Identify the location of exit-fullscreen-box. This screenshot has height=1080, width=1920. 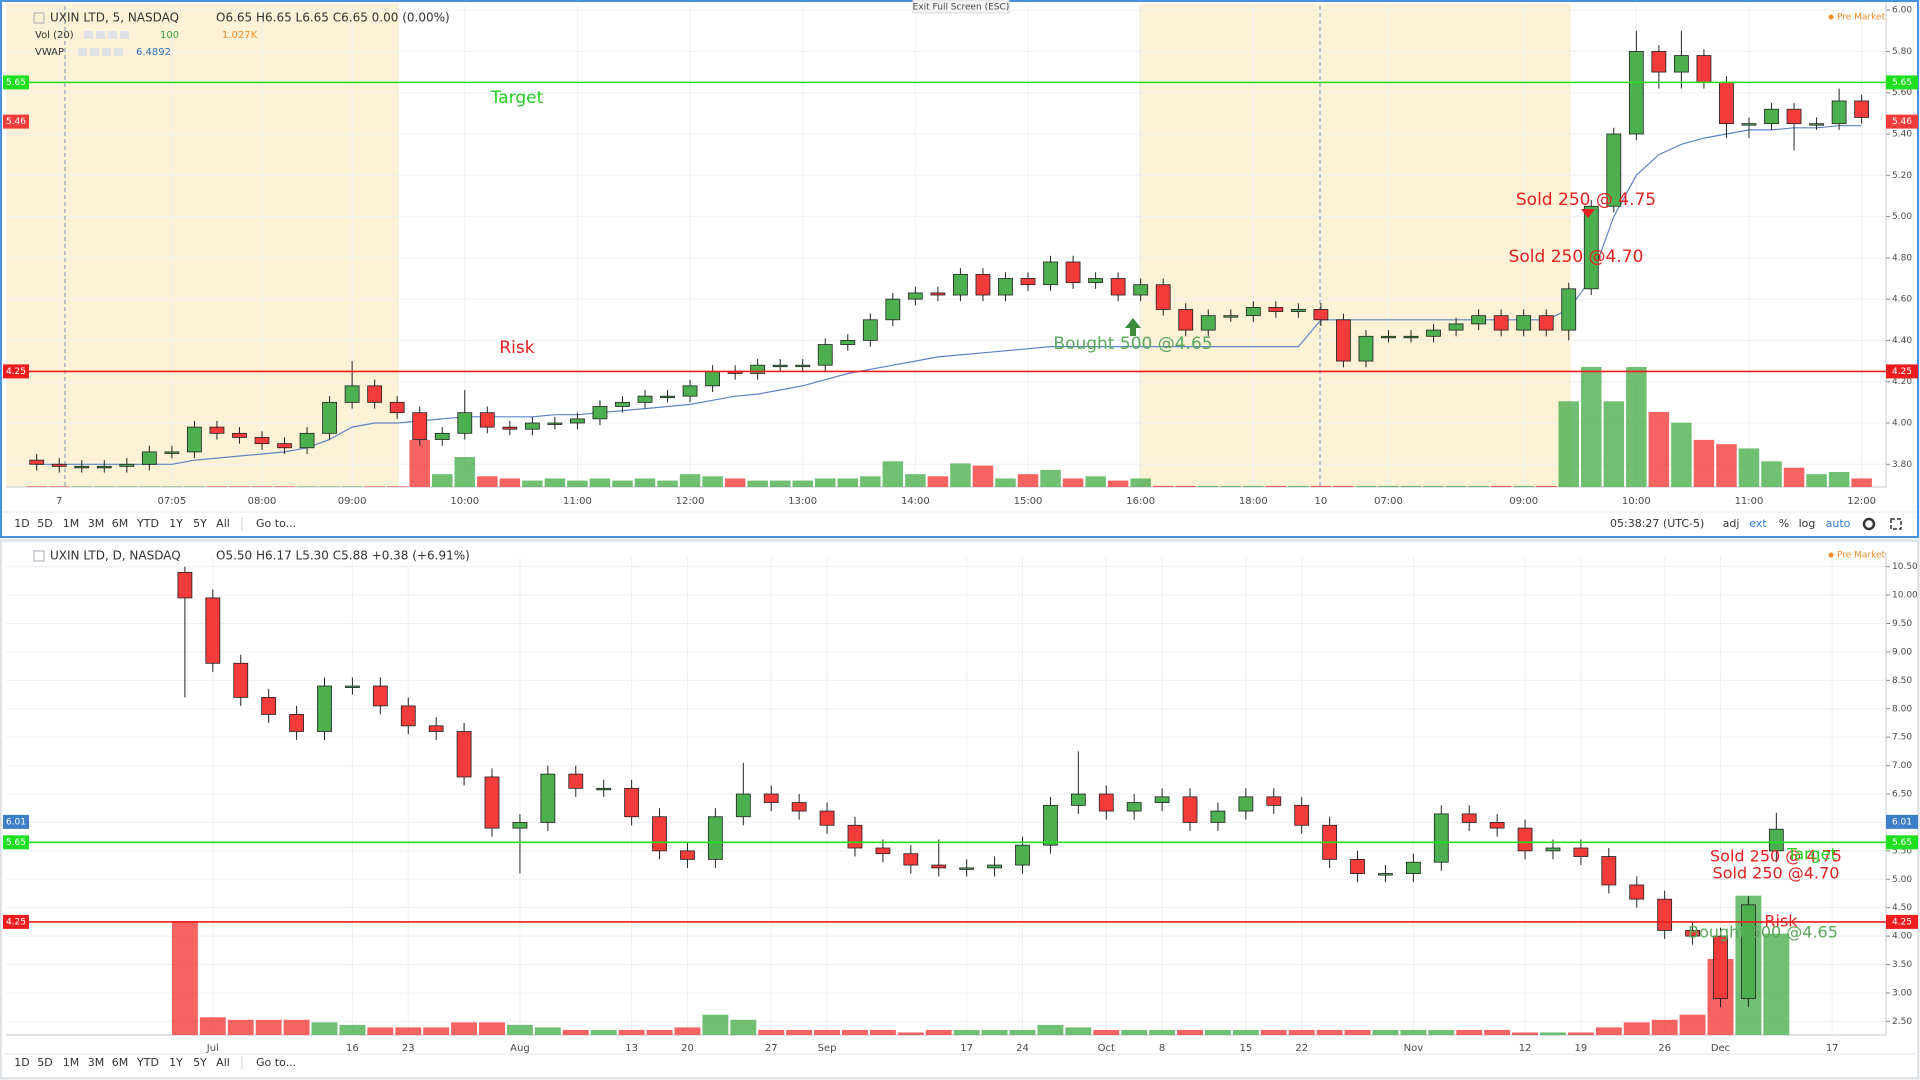
(961, 7).